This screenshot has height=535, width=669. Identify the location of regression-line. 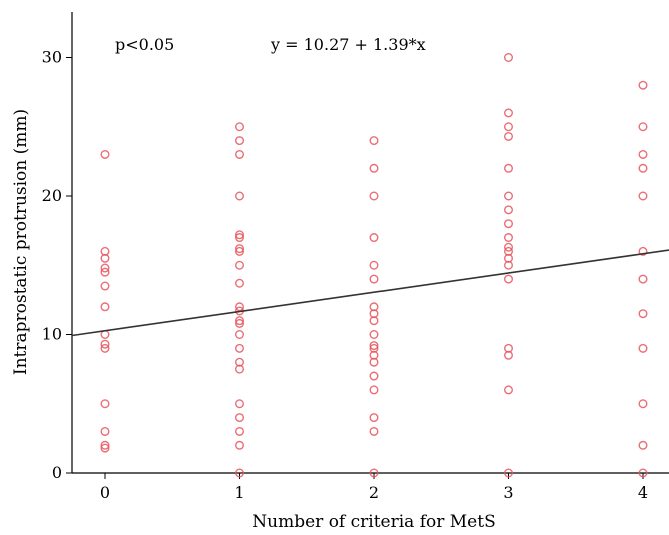
(370, 293).